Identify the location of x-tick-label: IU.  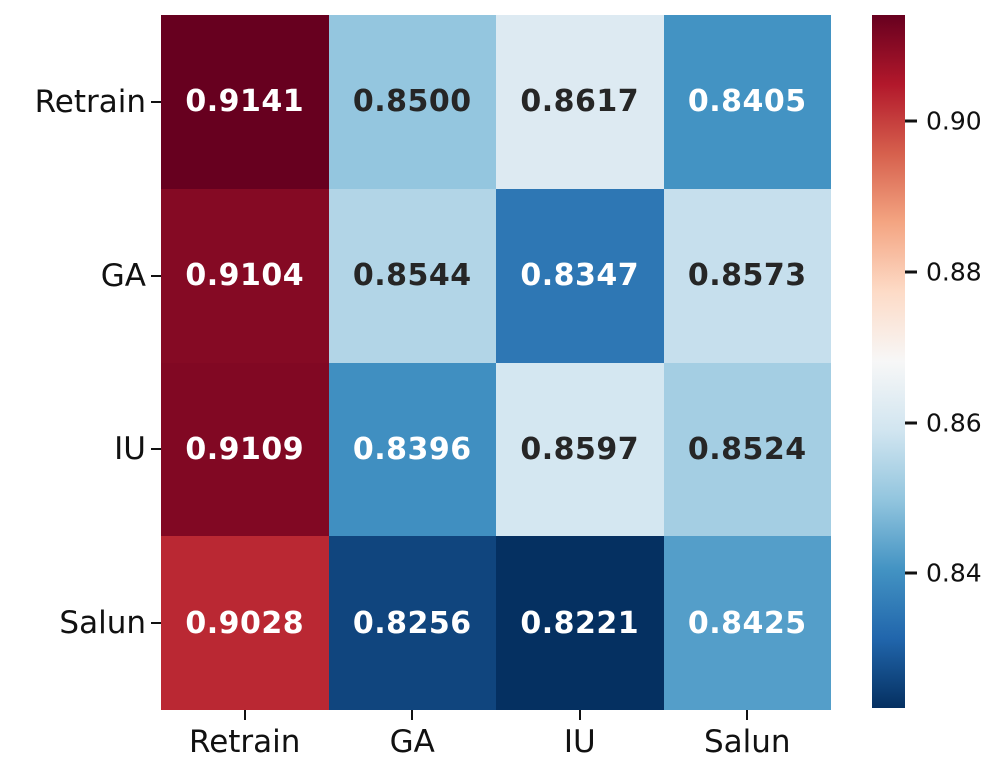
(579, 742).